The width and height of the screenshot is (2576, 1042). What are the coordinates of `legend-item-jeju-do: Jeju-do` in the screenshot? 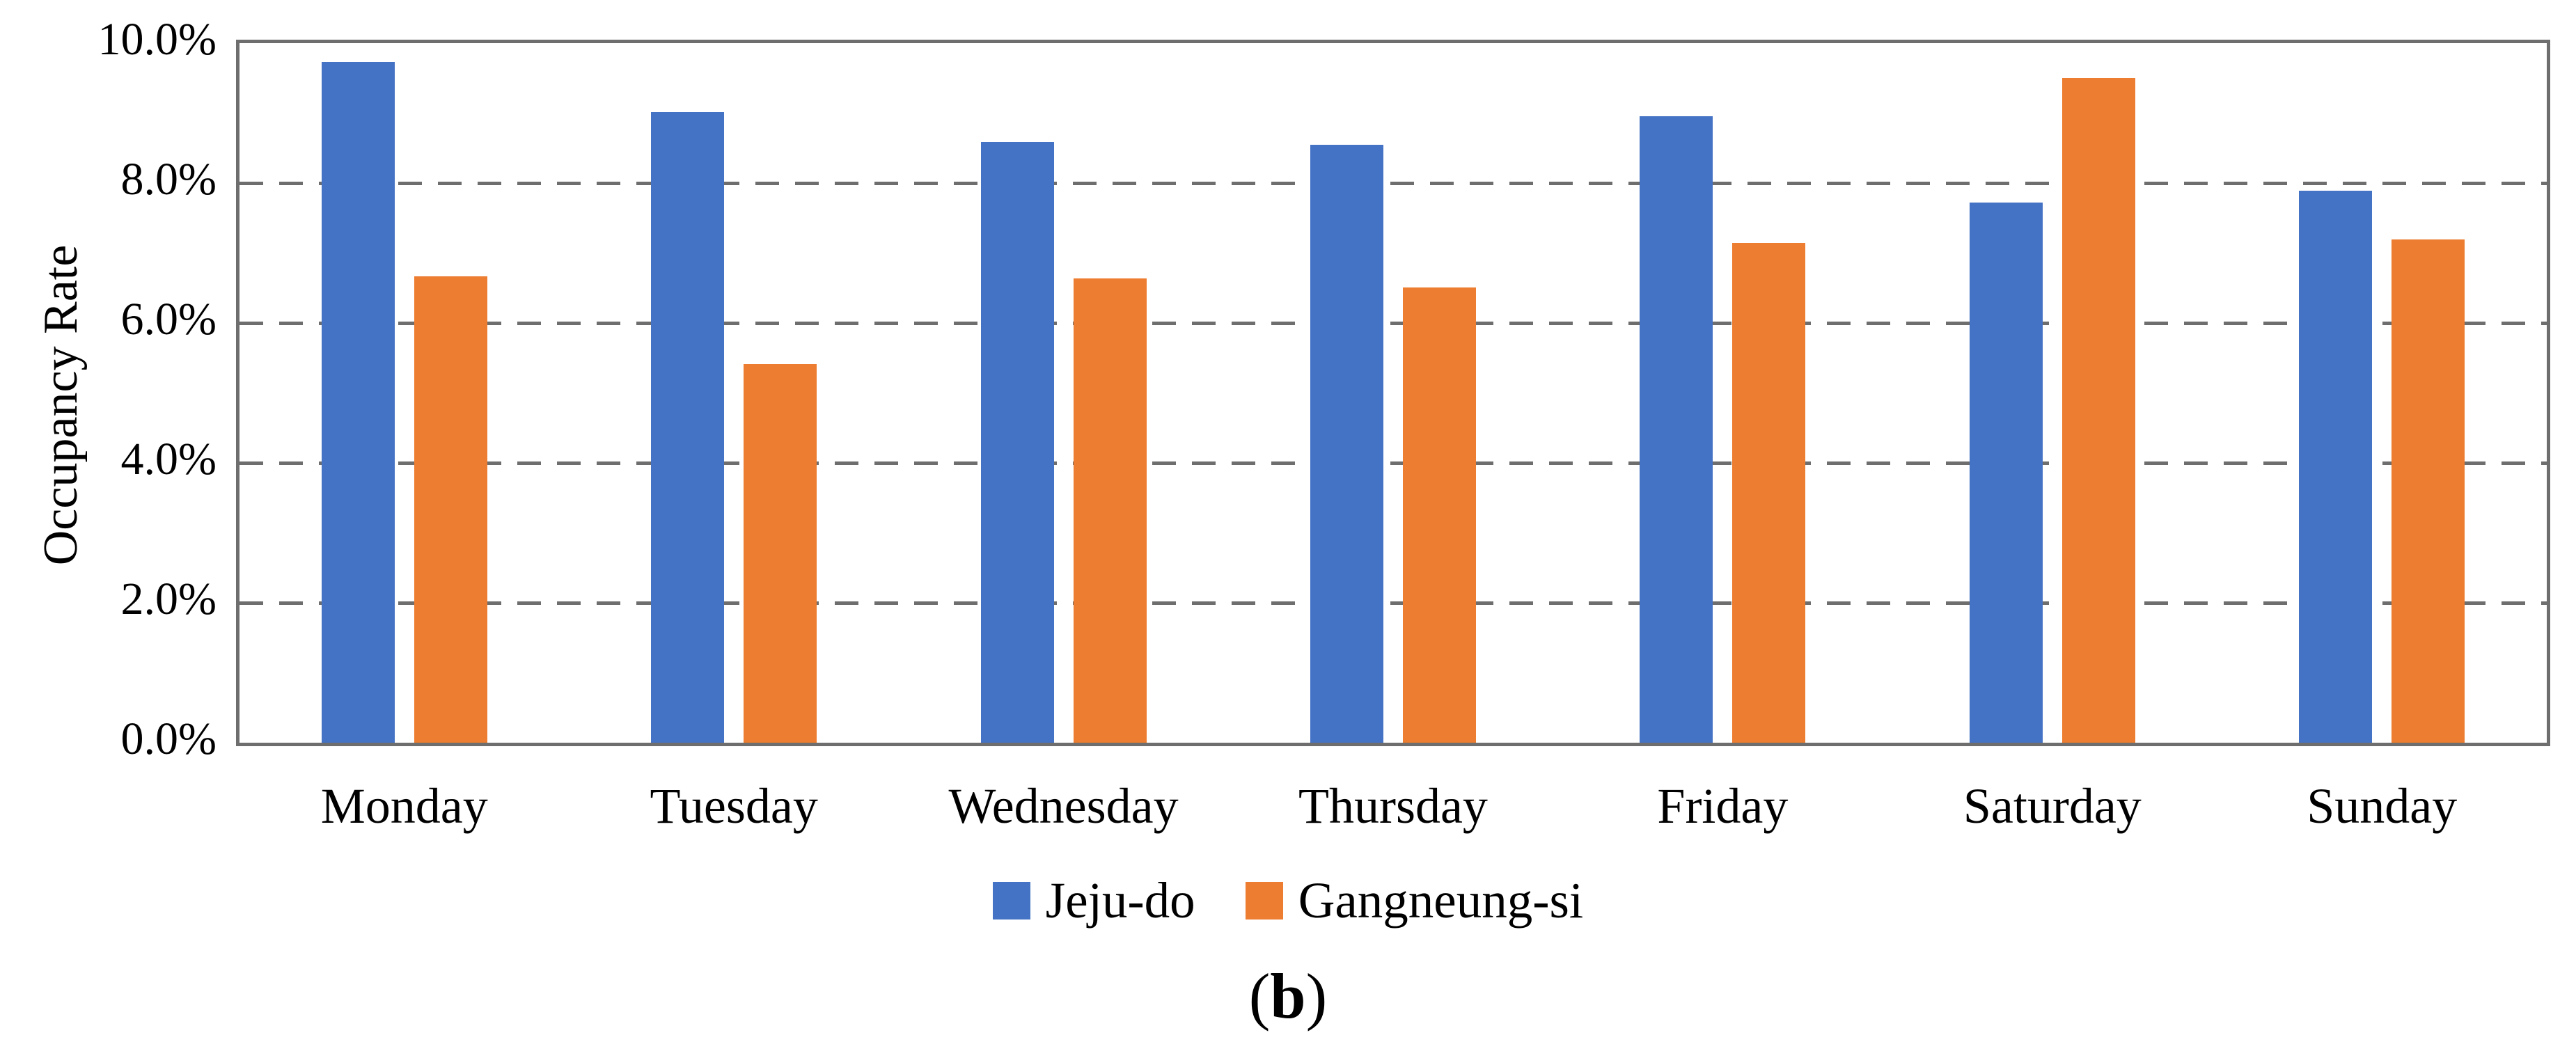 It's located at (1093, 900).